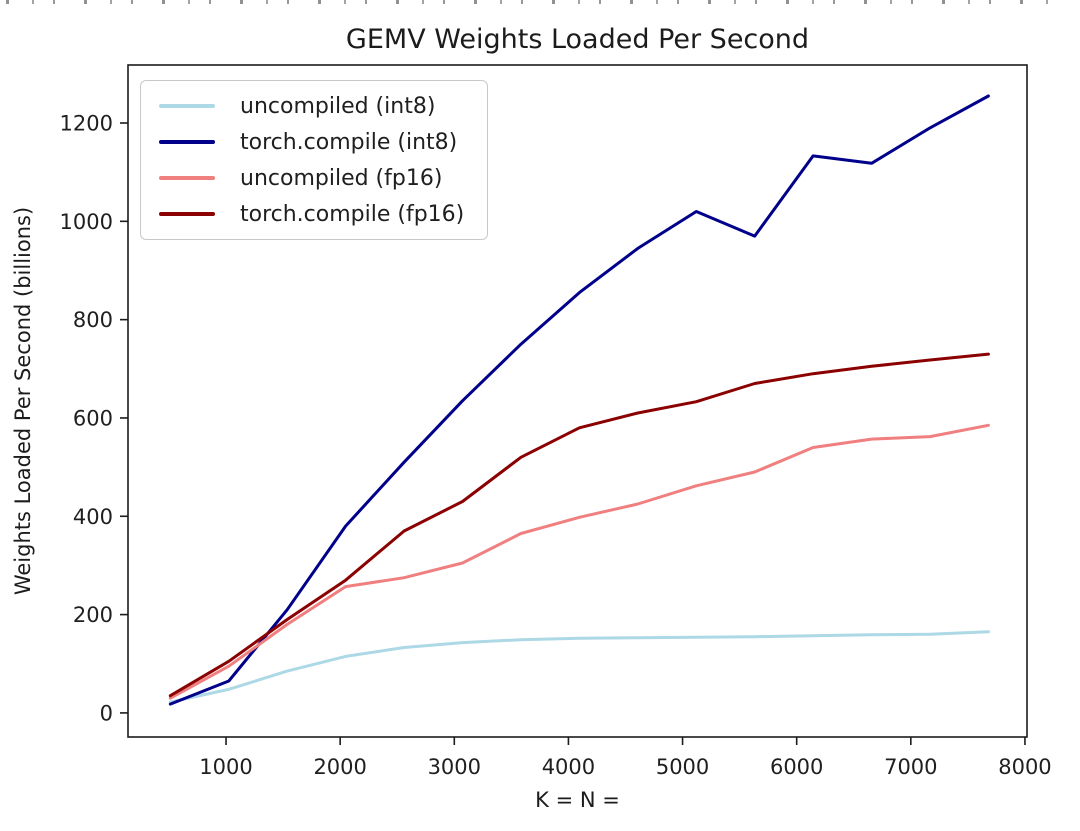  I want to click on x-tick-label: 8000, so click(1024, 767).